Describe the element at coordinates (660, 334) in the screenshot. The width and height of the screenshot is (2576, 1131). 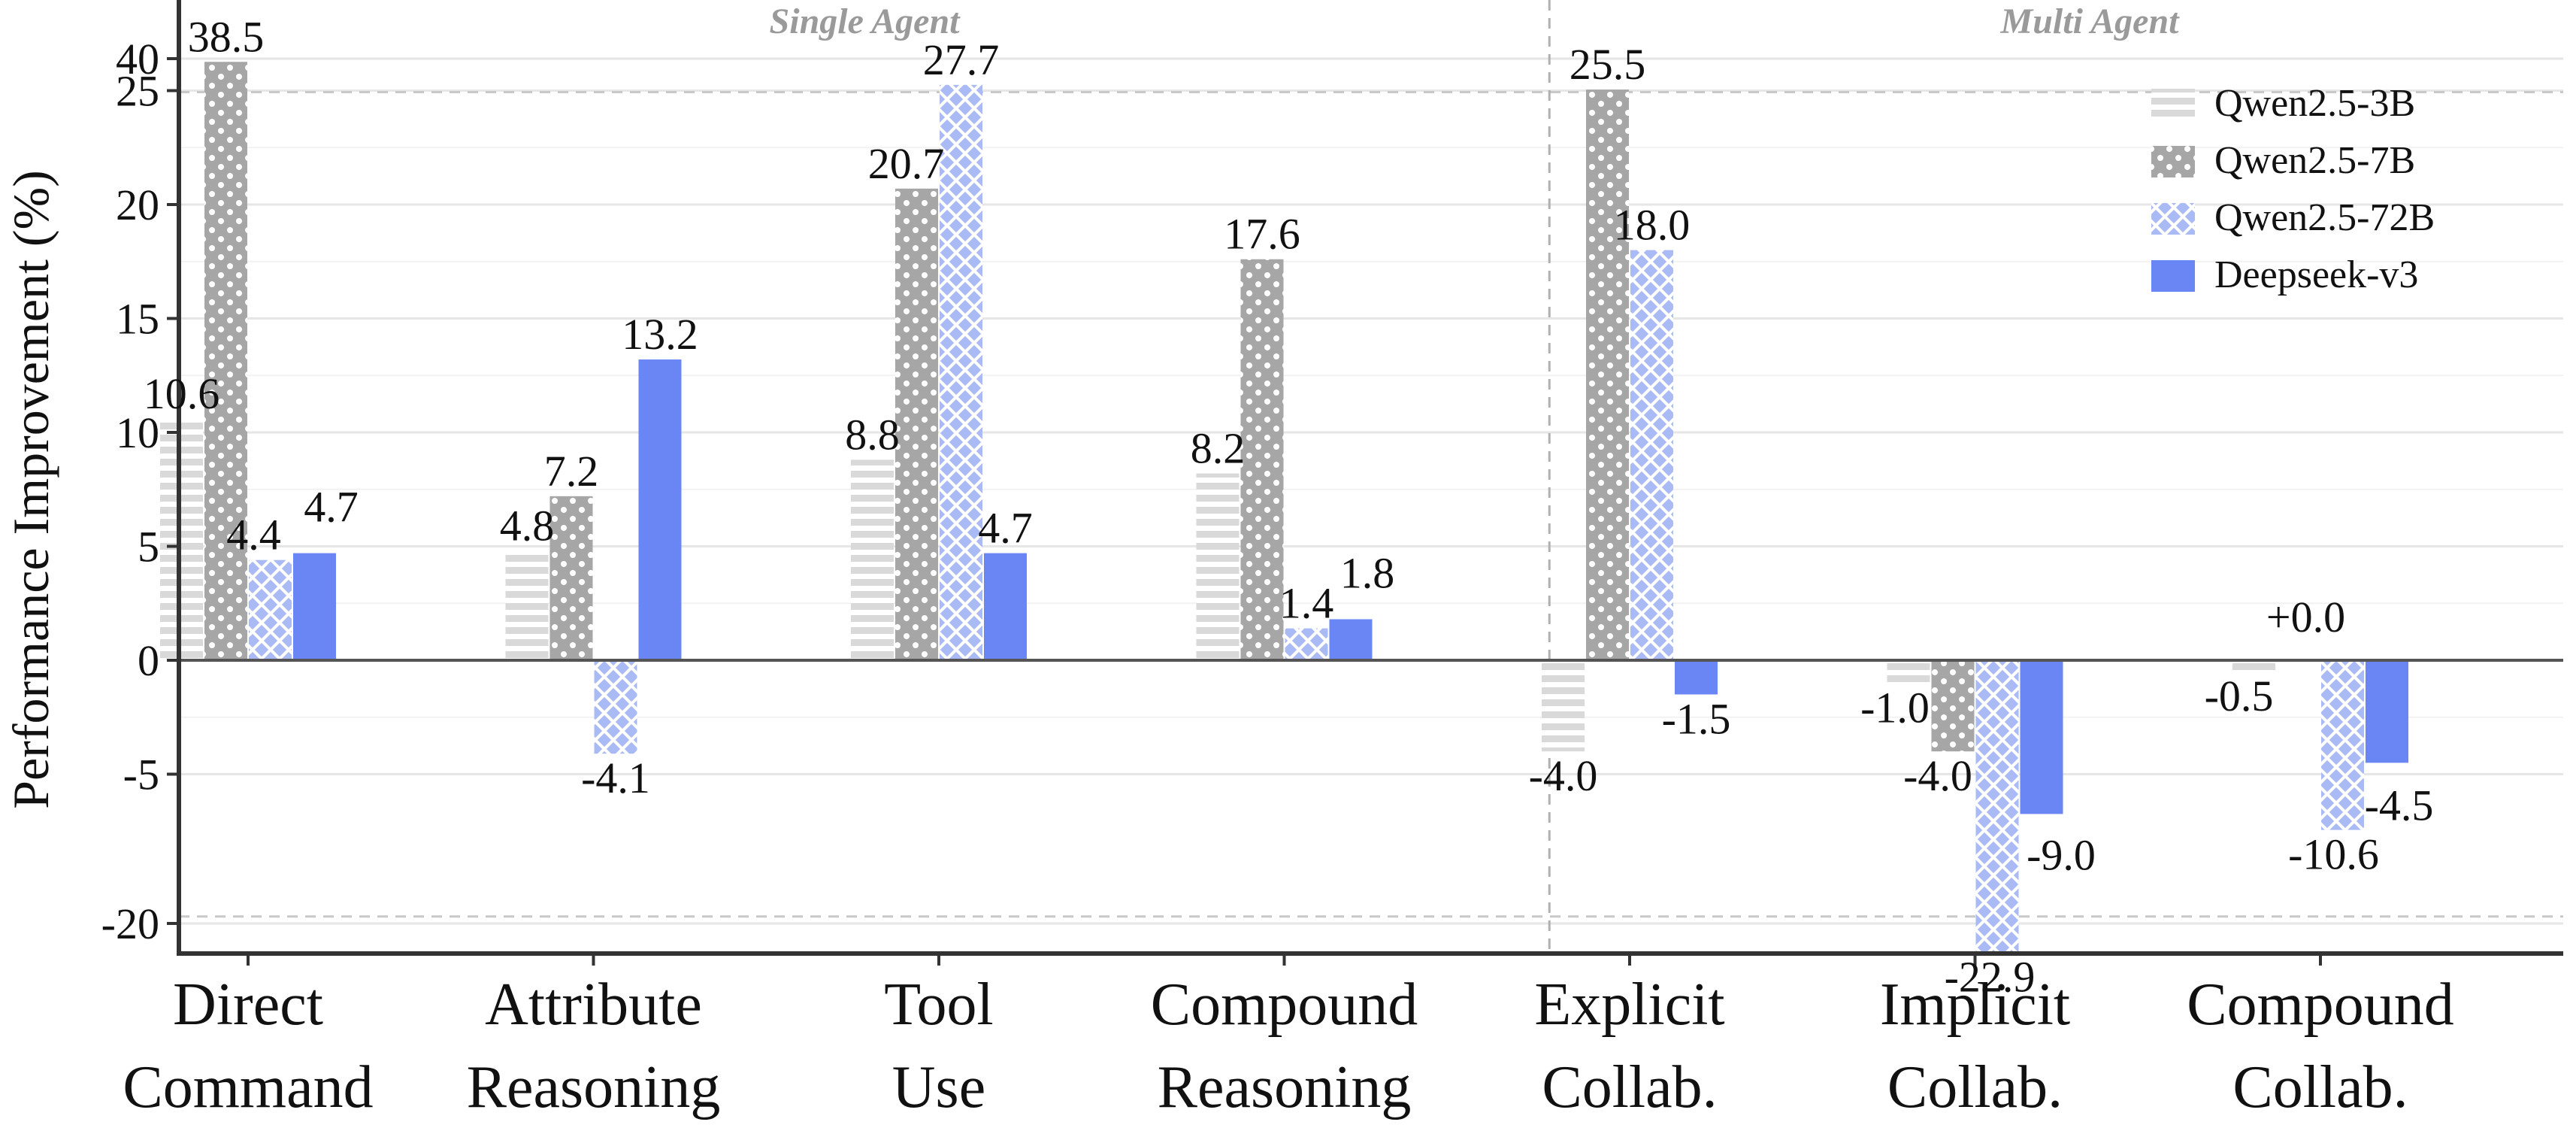
I see `value-label: 13.2` at that location.